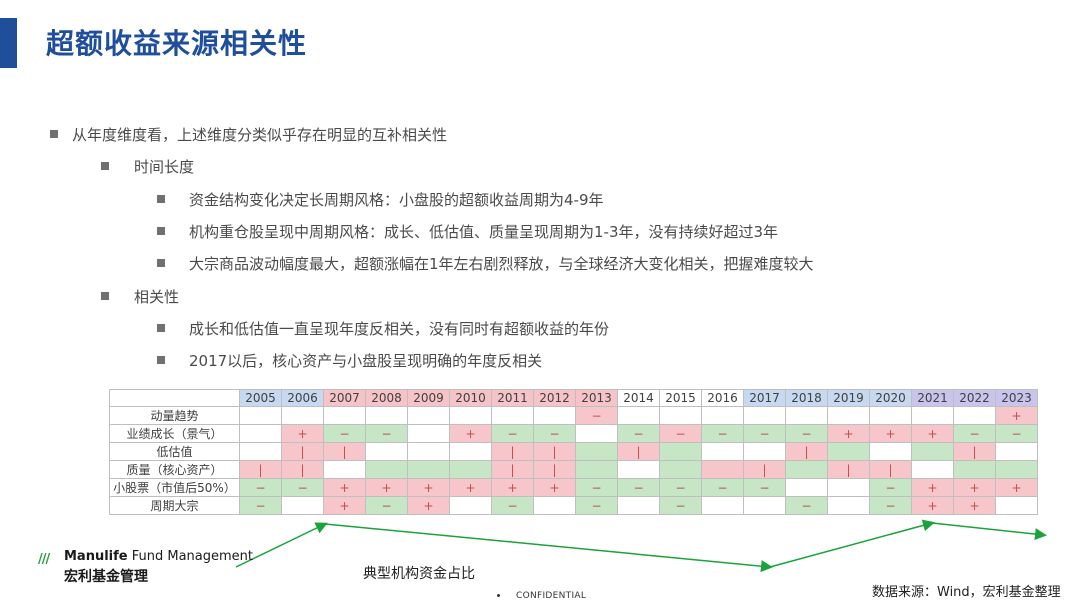  What do you see at coordinates (512, 398) in the screenshot?
I see `year-header: 2011` at bounding box center [512, 398].